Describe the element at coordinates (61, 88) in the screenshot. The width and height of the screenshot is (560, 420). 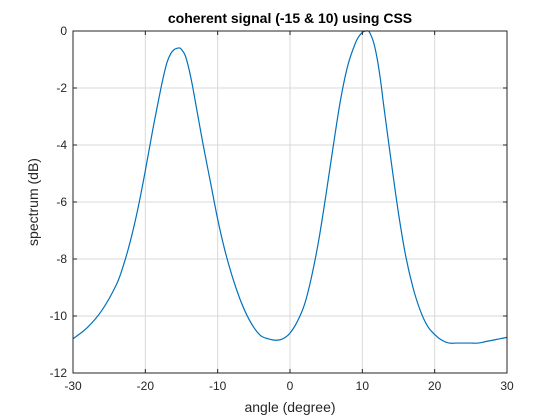
I see `y-tick-label: -2` at that location.